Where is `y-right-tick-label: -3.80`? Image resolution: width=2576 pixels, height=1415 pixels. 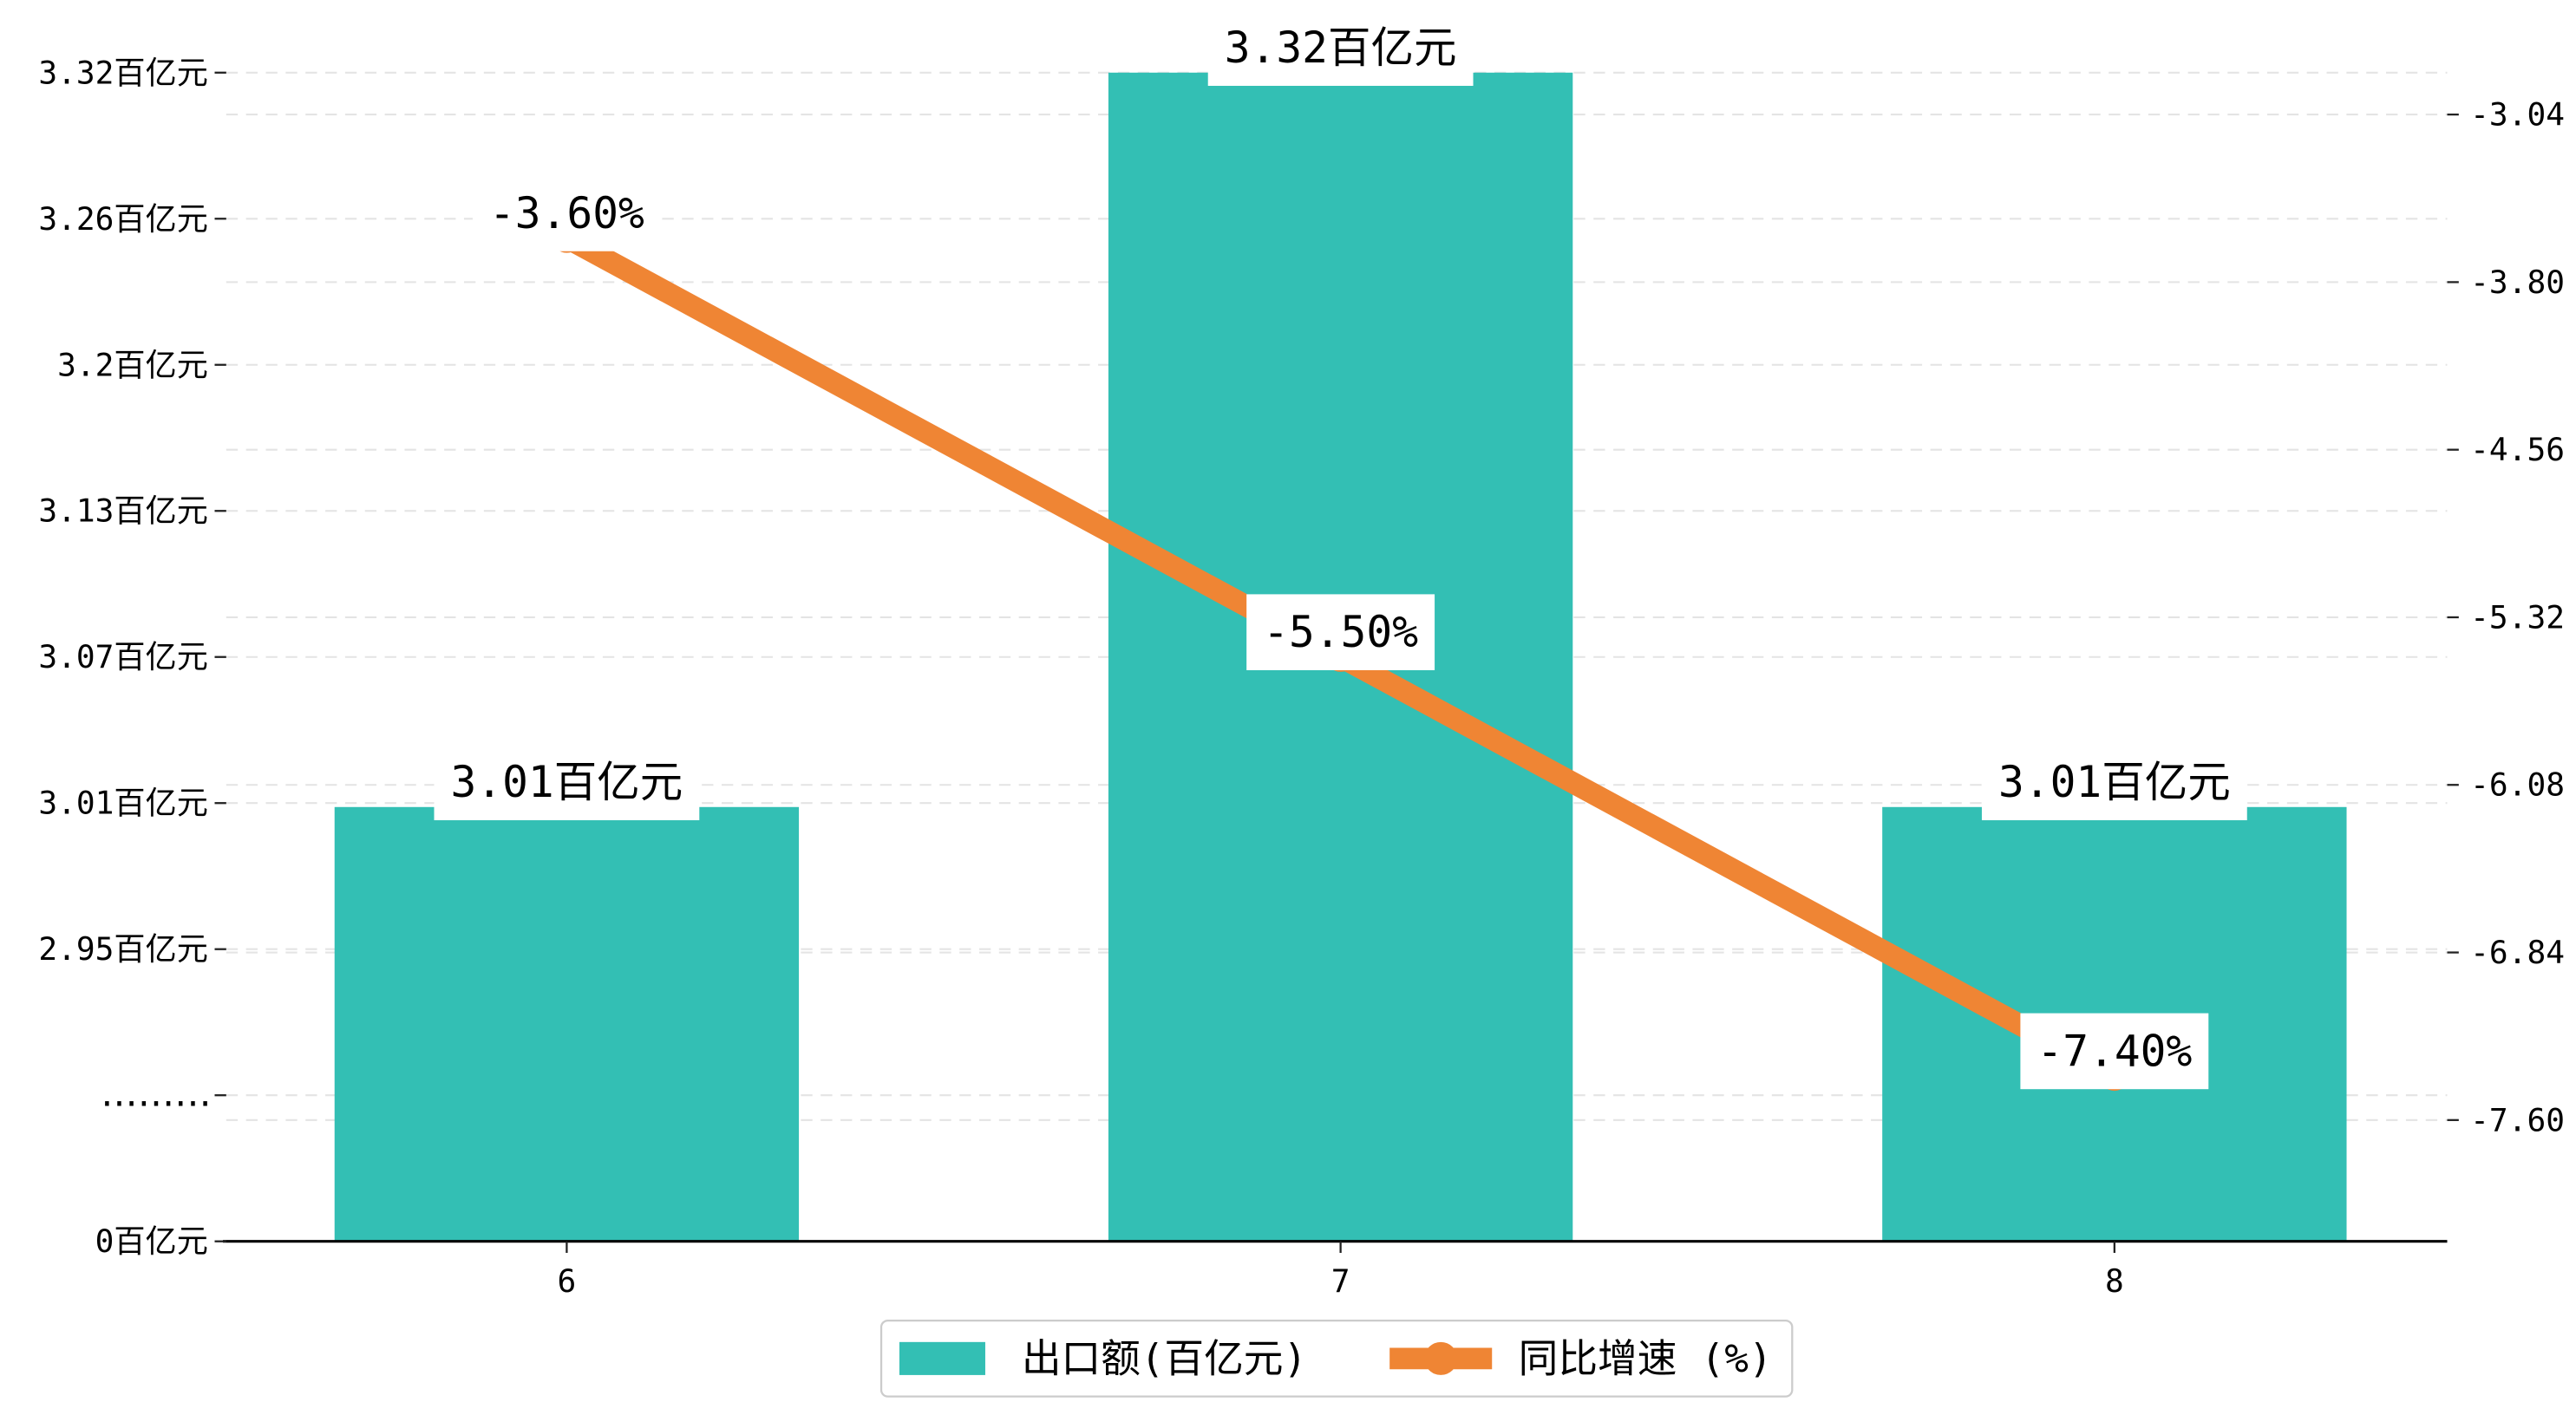
y-right-tick-label: -3.80 is located at coordinates (2517, 282).